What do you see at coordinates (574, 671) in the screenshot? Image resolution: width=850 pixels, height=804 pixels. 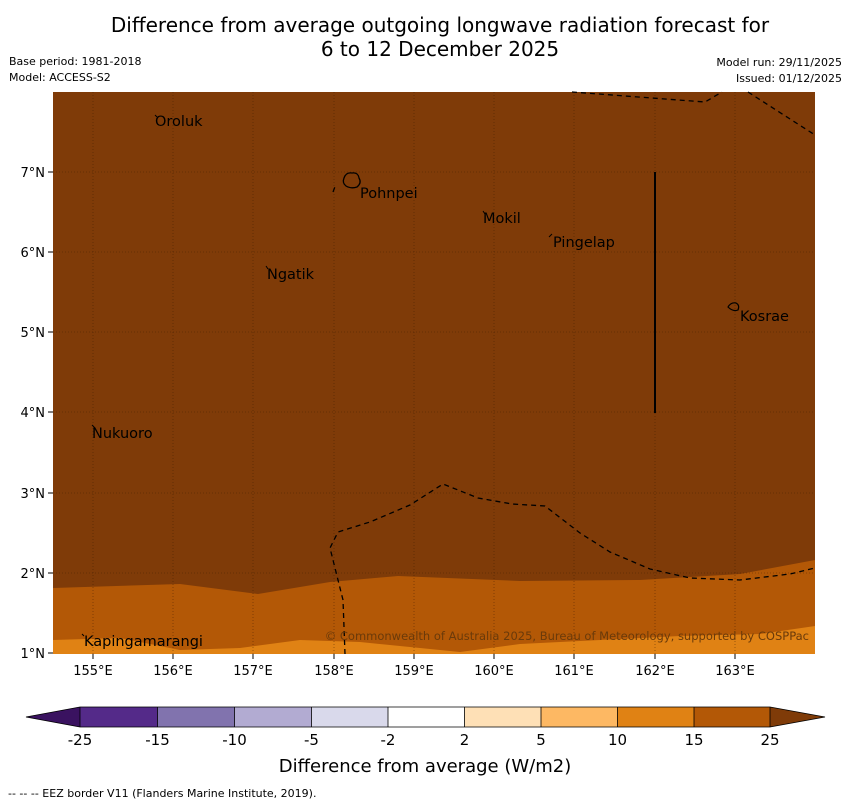 I see `lon-tick-161e: 161°E` at bounding box center [574, 671].